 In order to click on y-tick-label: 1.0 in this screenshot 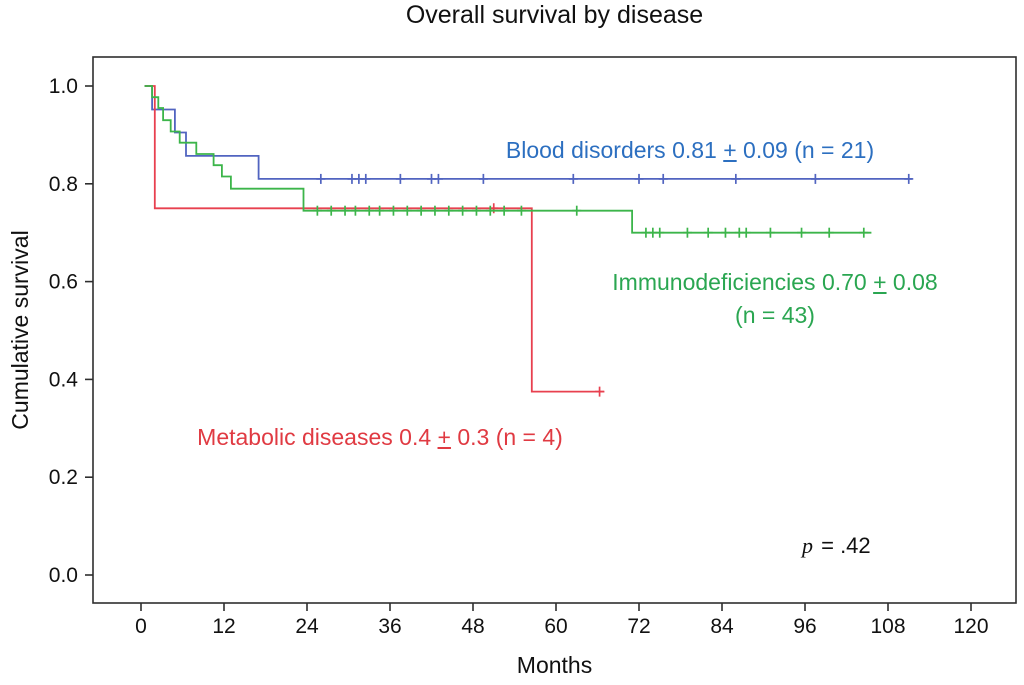, I will do `click(63, 86)`.